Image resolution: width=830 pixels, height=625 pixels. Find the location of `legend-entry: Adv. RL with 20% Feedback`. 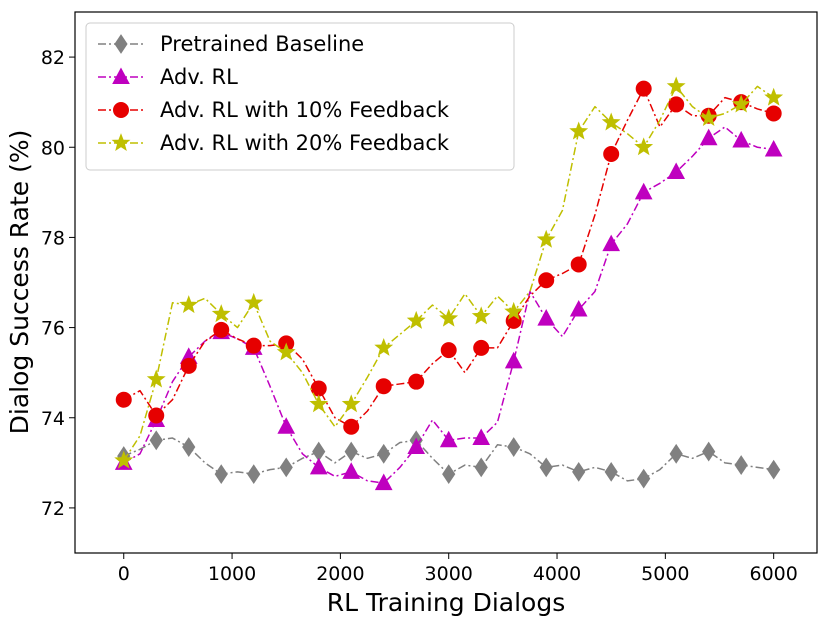

legend-entry: Adv. RL with 20% Feedback is located at coordinates (274, 143).